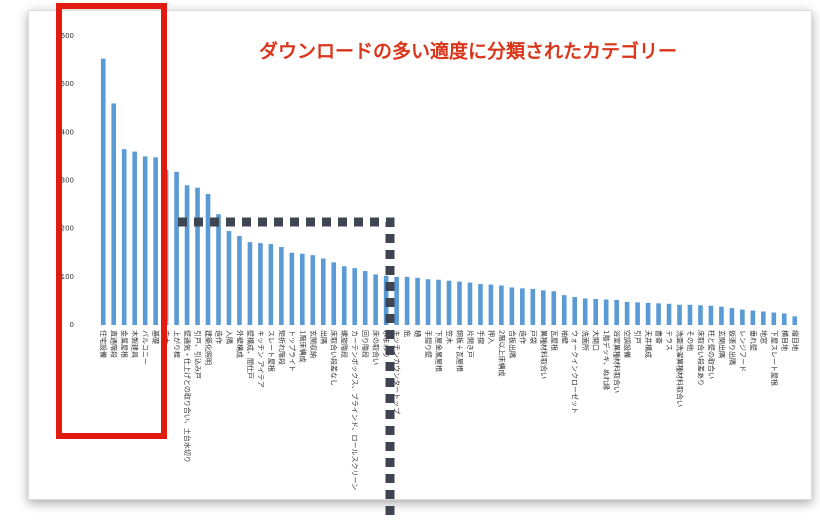 This screenshot has width=820, height=520. I want to click on x-tick-label: 笠木, so click(449, 337).